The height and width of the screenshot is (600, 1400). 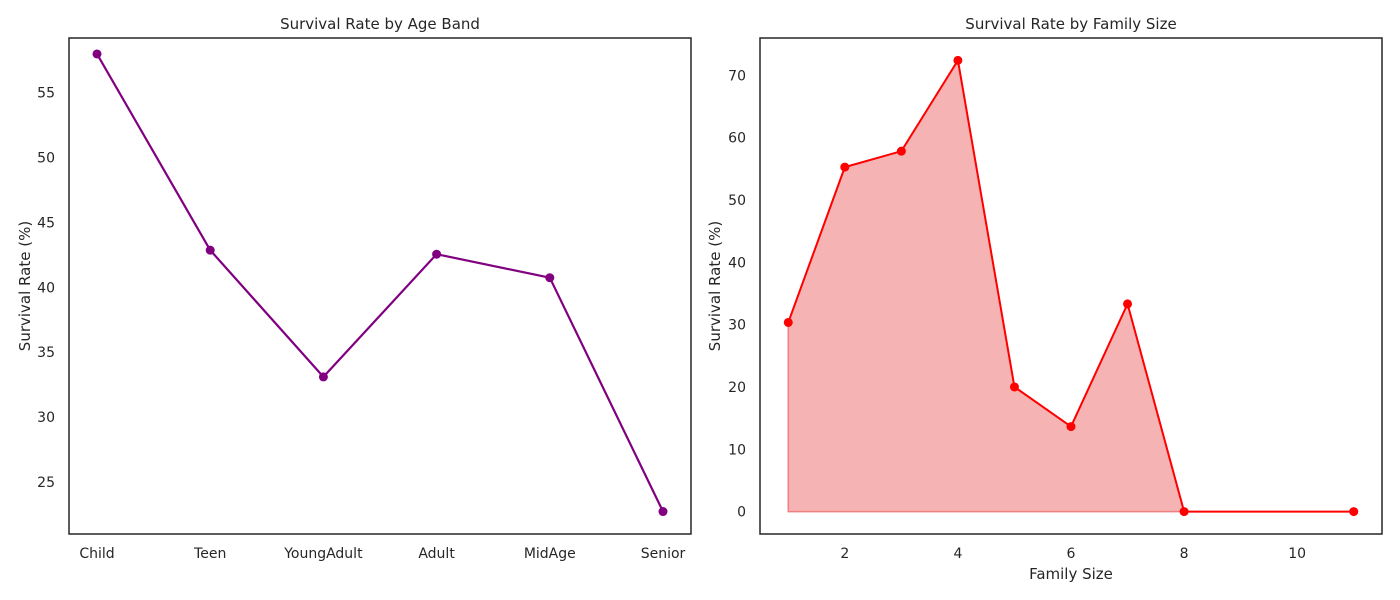 What do you see at coordinates (844, 554) in the screenshot?
I see `x-tick-label: 2` at bounding box center [844, 554].